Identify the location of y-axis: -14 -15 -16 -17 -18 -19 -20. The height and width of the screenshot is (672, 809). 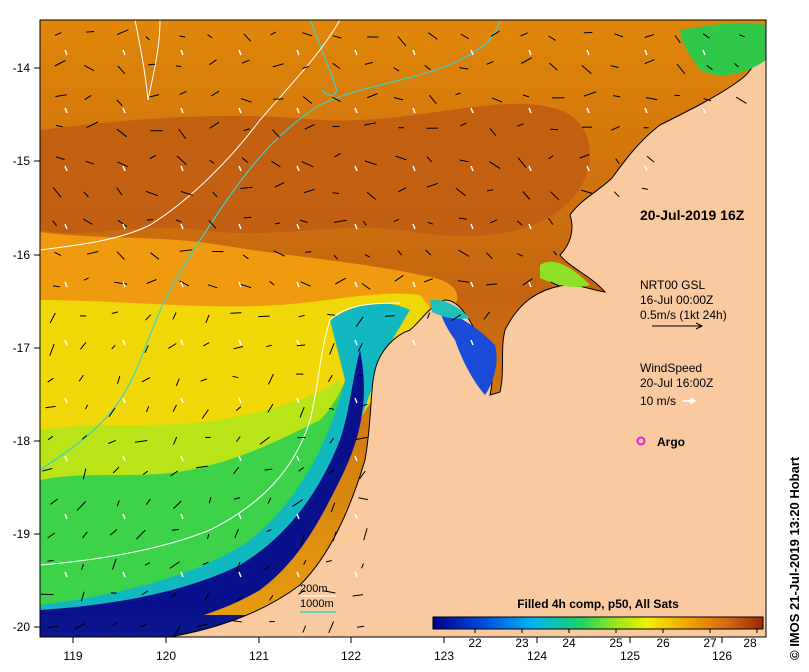
(26, 347).